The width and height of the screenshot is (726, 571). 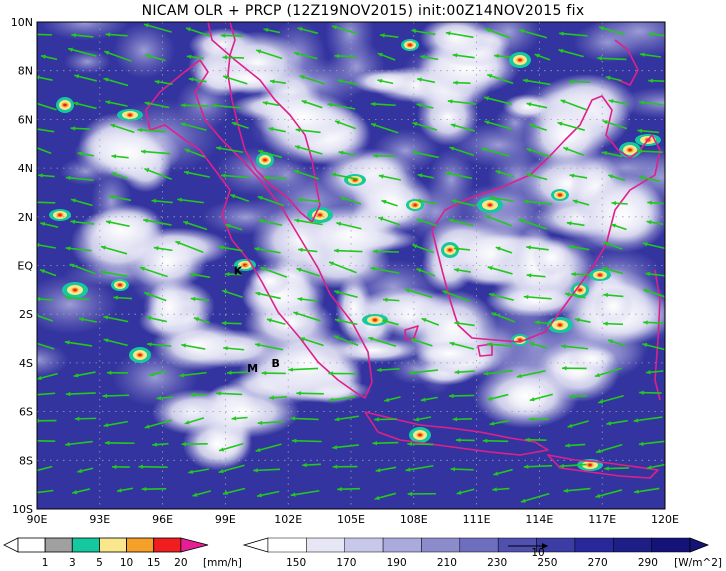 I want to click on colorbar-arrow-right, so click(x=194, y=545).